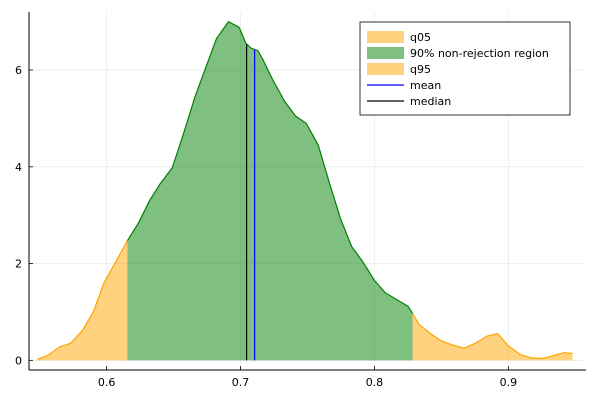 This screenshot has height=400, width=600. I want to click on legend-label-4: median, so click(430, 101).